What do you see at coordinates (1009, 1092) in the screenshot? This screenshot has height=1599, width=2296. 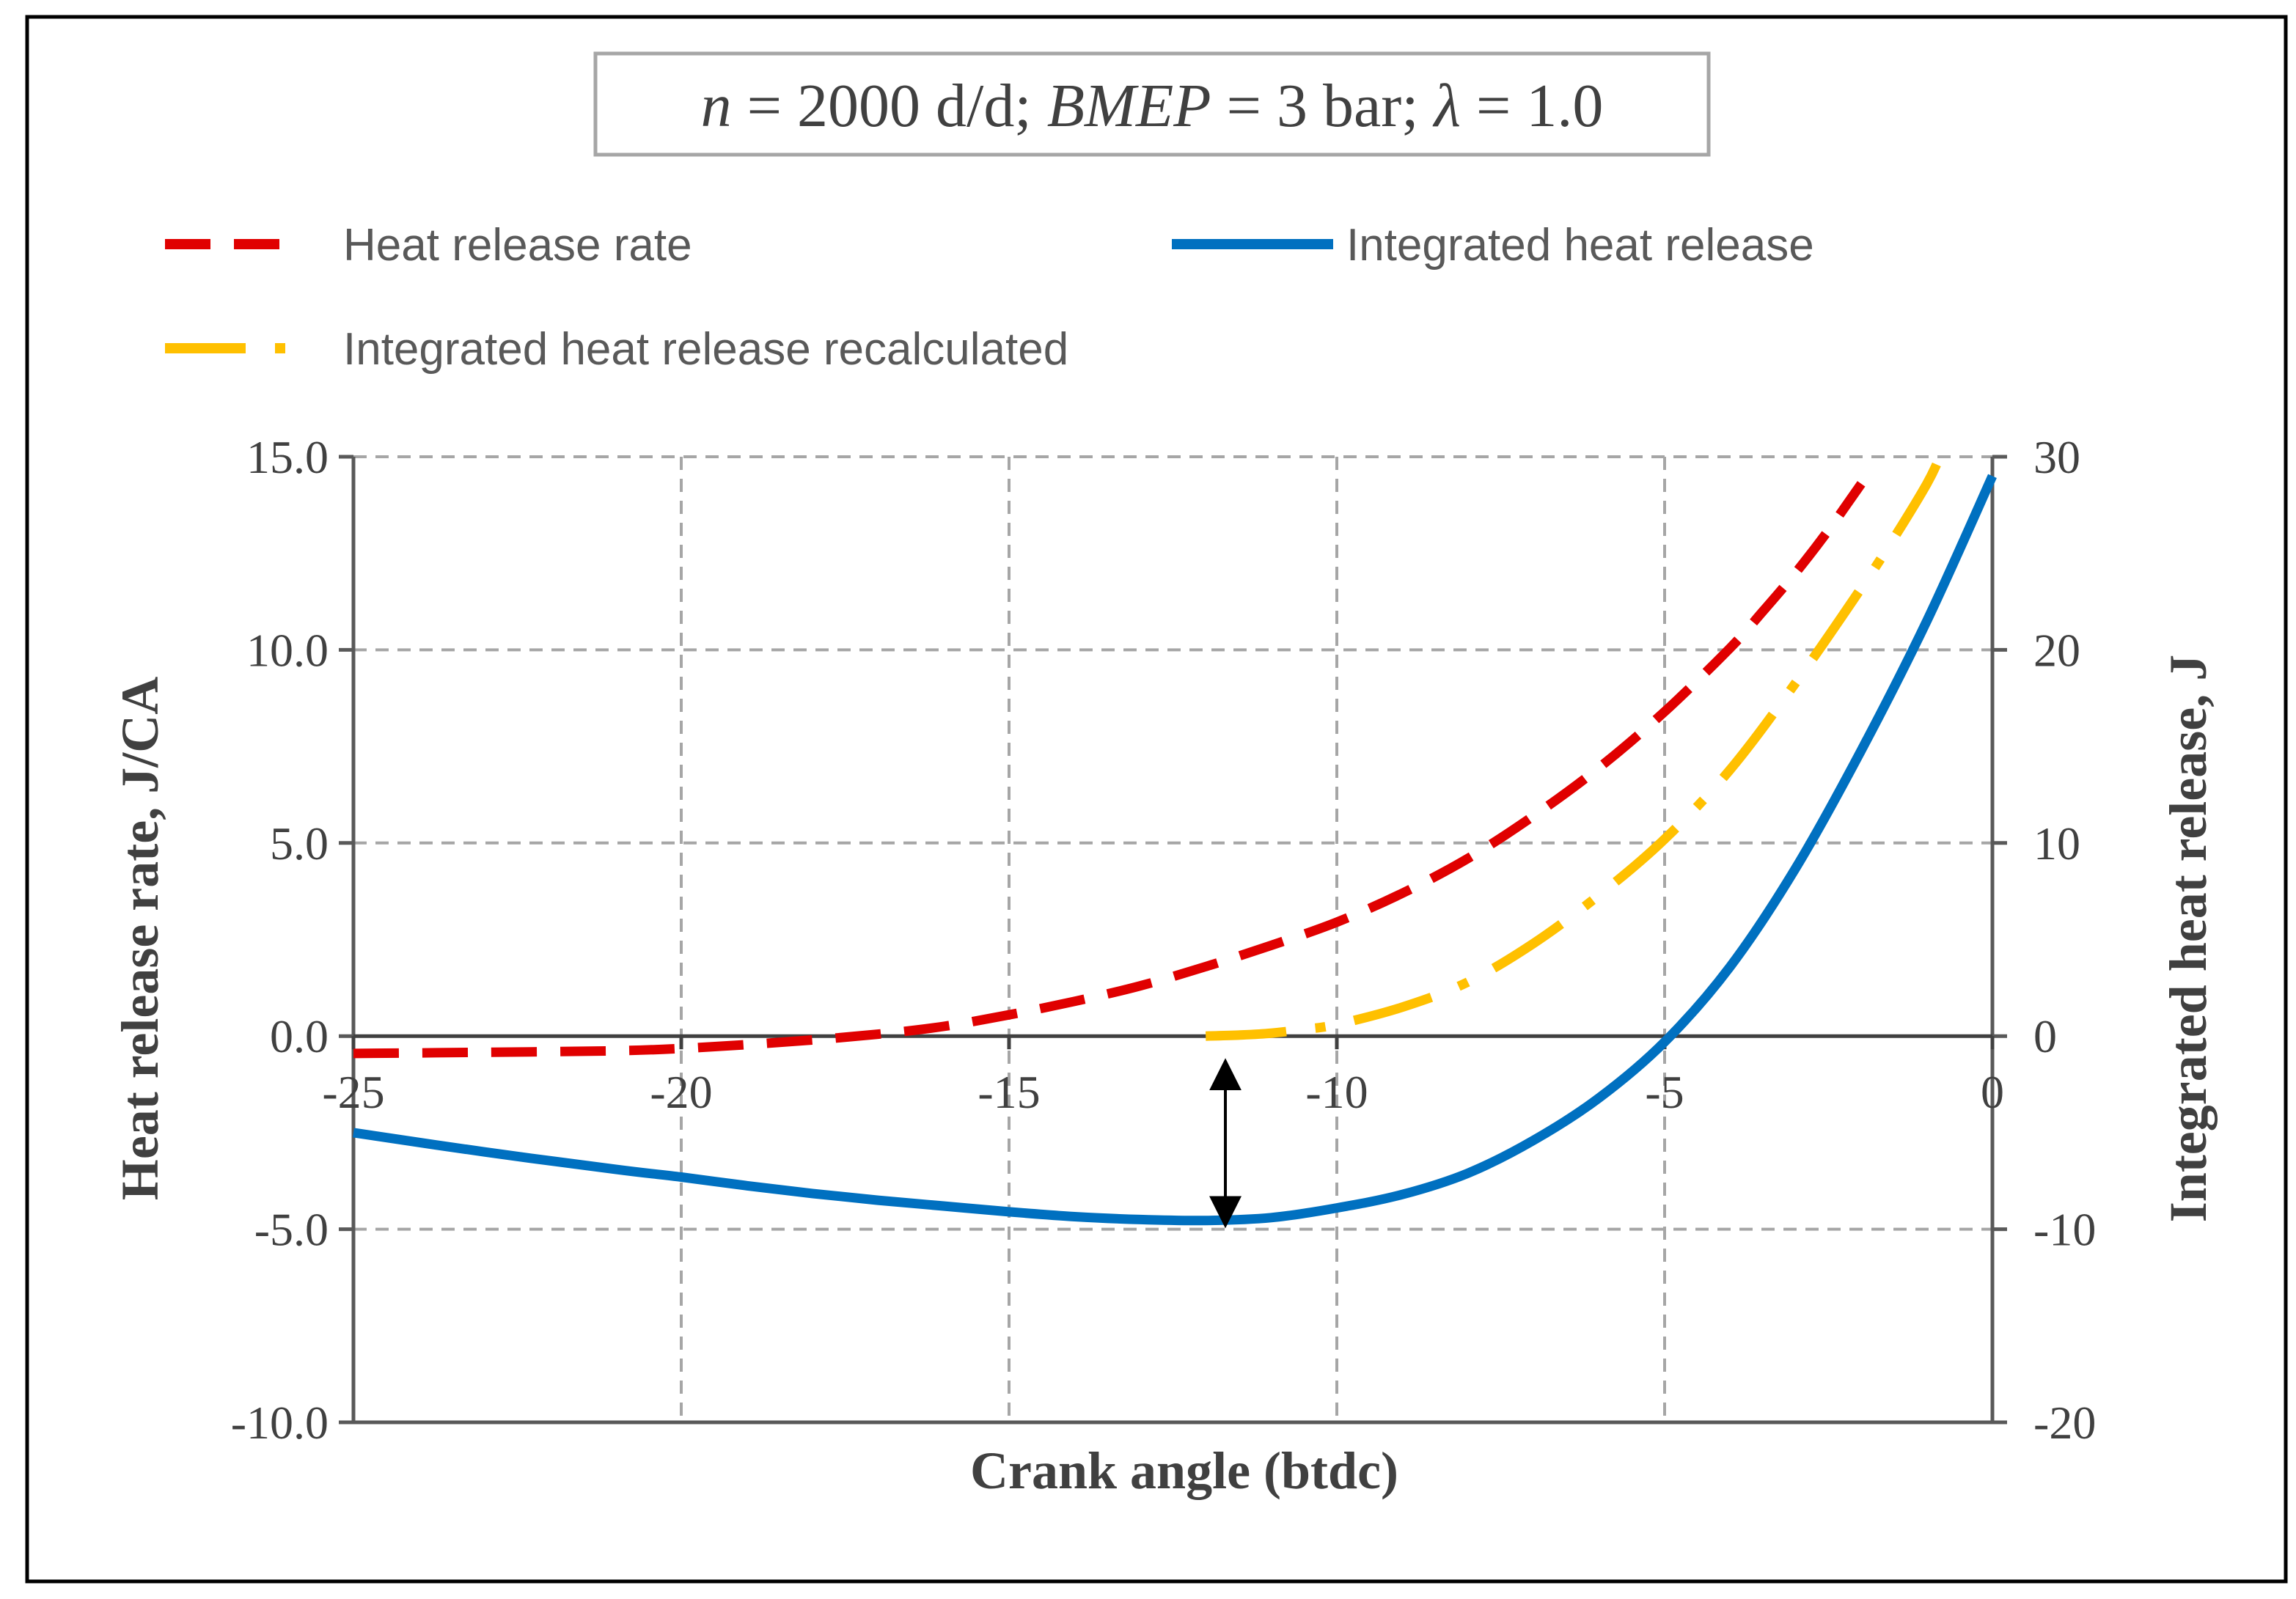 I see `x-tick-label: -15` at bounding box center [1009, 1092].